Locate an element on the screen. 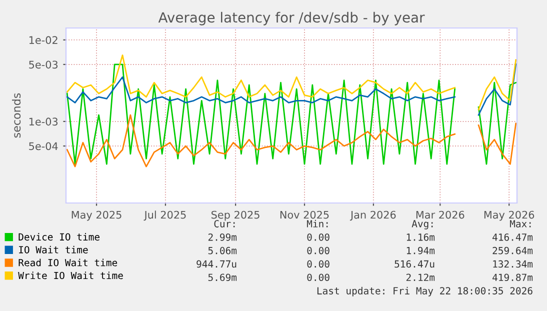 The height and width of the screenshot is (311, 547). x-tick-label: Mar 2026 is located at coordinates (440, 214).